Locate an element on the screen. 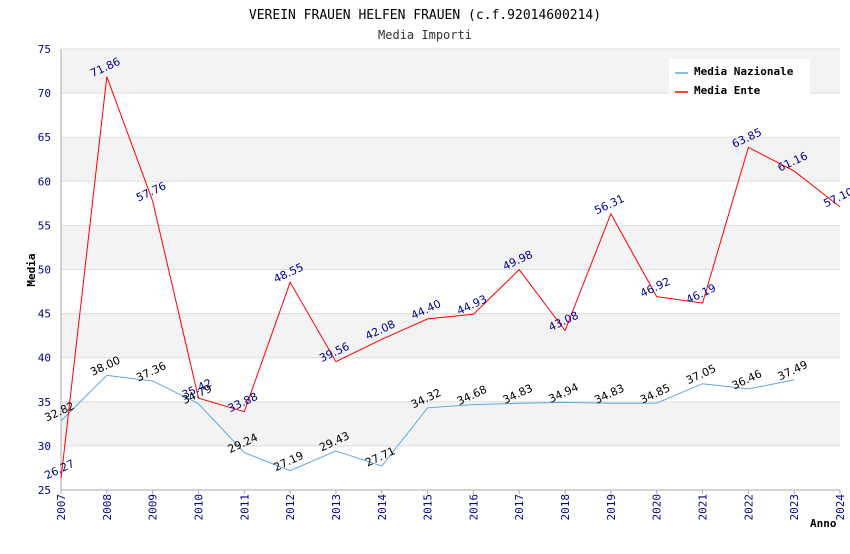 The image size is (850, 554). legend-box is located at coordinates (739, 79).